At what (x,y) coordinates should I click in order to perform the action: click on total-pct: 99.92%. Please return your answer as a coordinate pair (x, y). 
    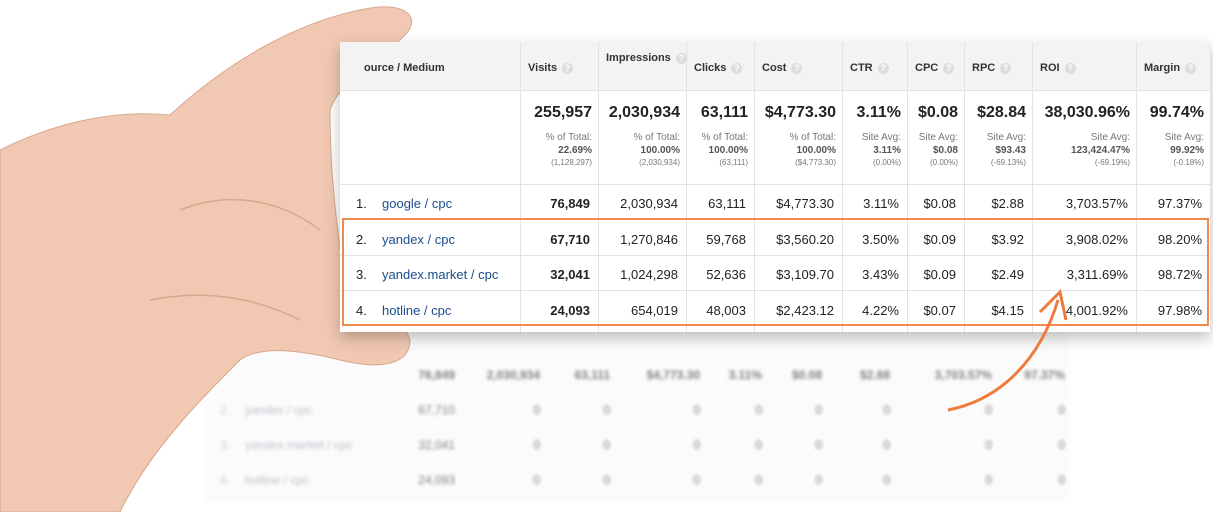
    Looking at the image, I should click on (1187, 150).